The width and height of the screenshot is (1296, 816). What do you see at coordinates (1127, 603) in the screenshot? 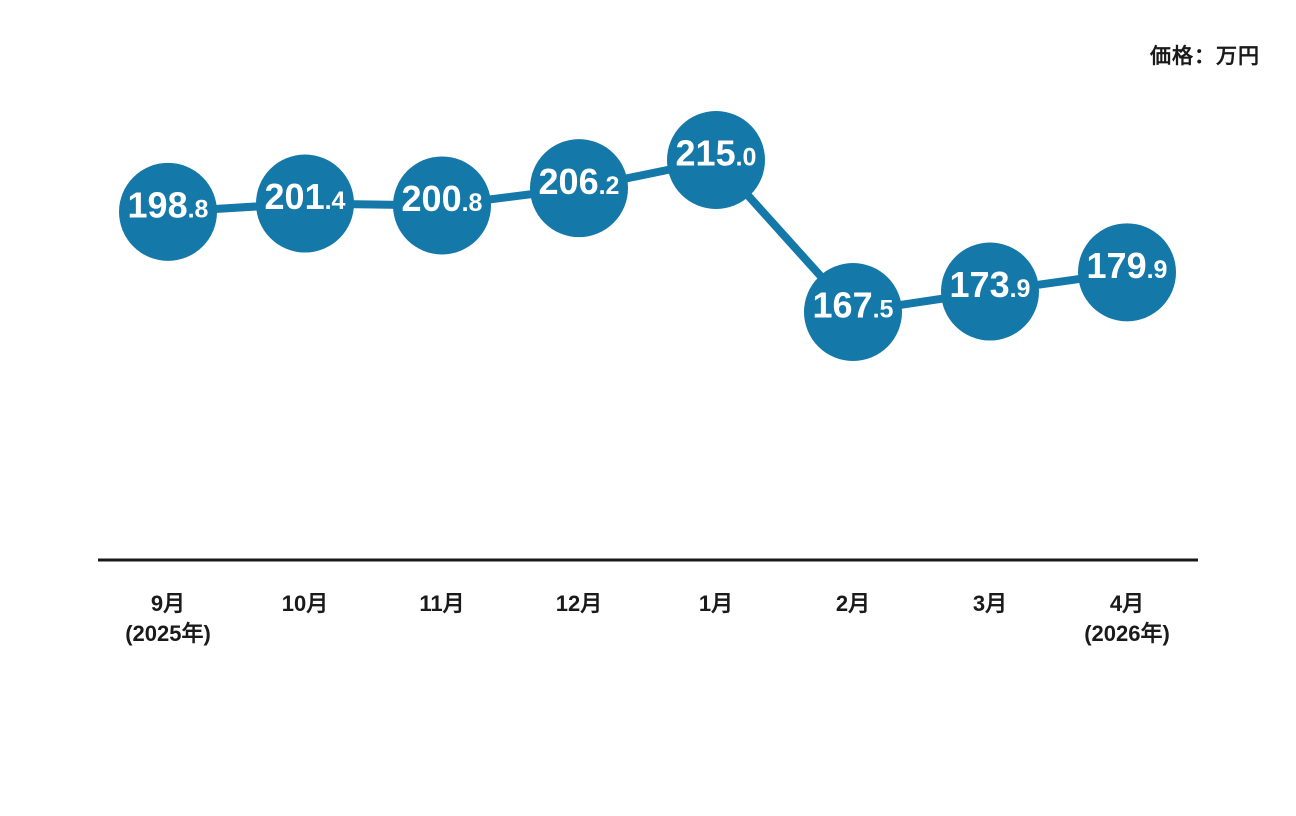
I see `x-axis-month-label: 4月` at bounding box center [1127, 603].